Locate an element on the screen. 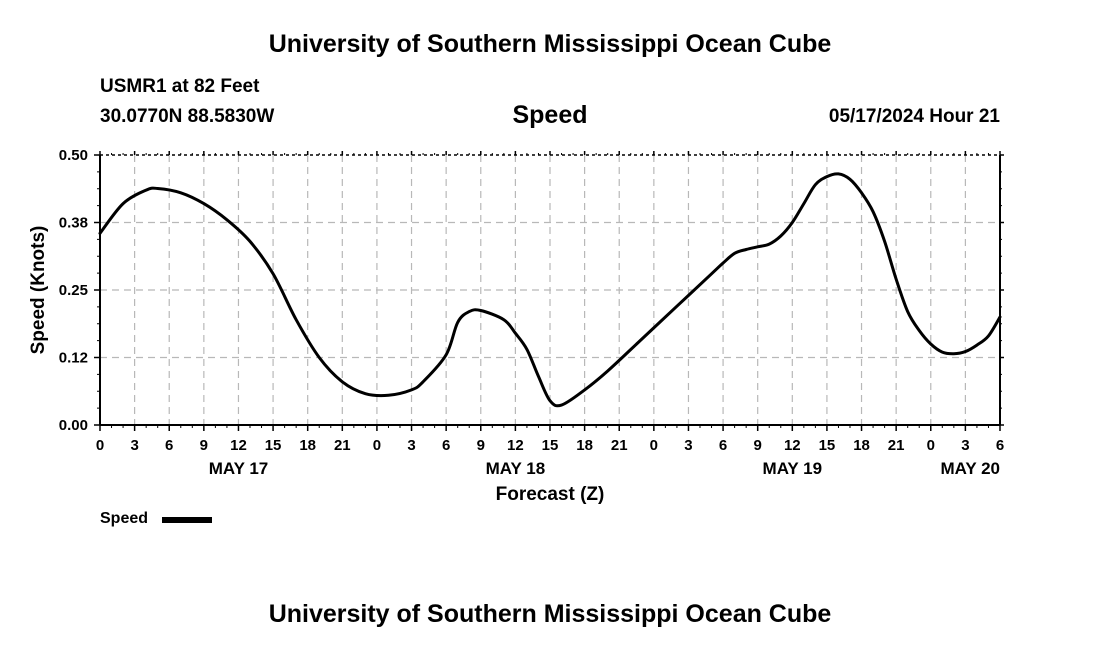 This screenshot has height=650, width=1100. date-label: MAY 19 is located at coordinates (793, 468).